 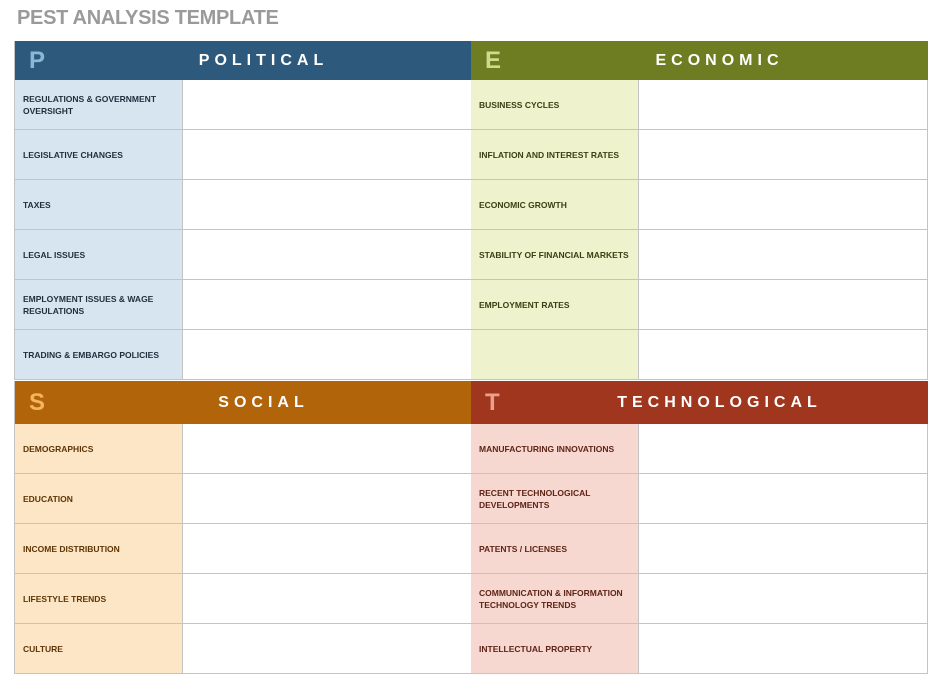 I want to click on section-letter: S, so click(x=37, y=402).